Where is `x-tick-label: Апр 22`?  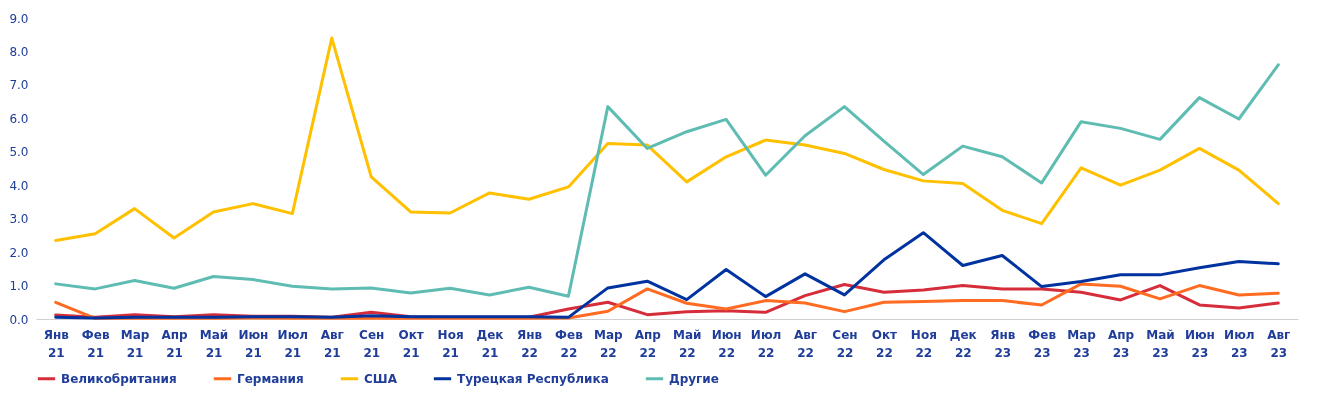 x-tick-label: Апр 22 is located at coordinates (648, 343).